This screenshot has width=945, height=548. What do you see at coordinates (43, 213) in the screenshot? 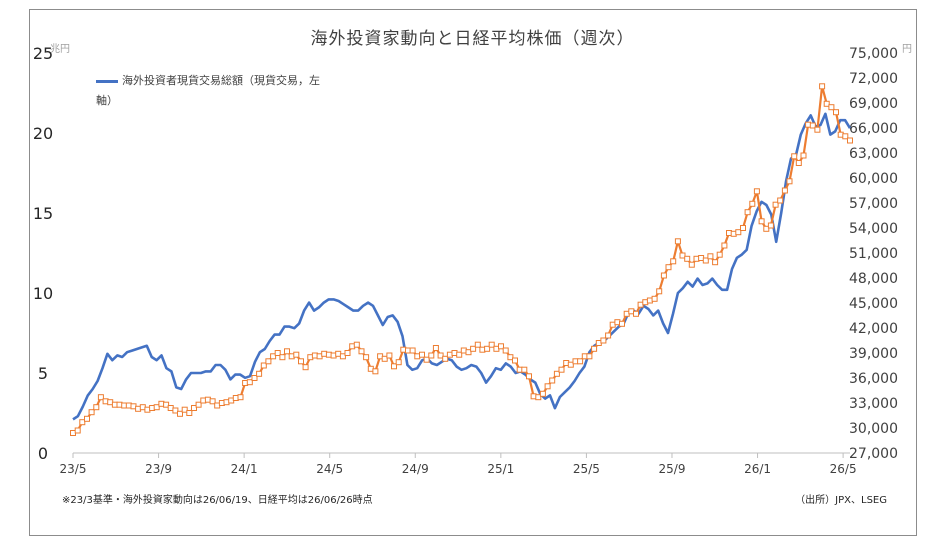
I see `left-tick-label: 15` at bounding box center [43, 213].